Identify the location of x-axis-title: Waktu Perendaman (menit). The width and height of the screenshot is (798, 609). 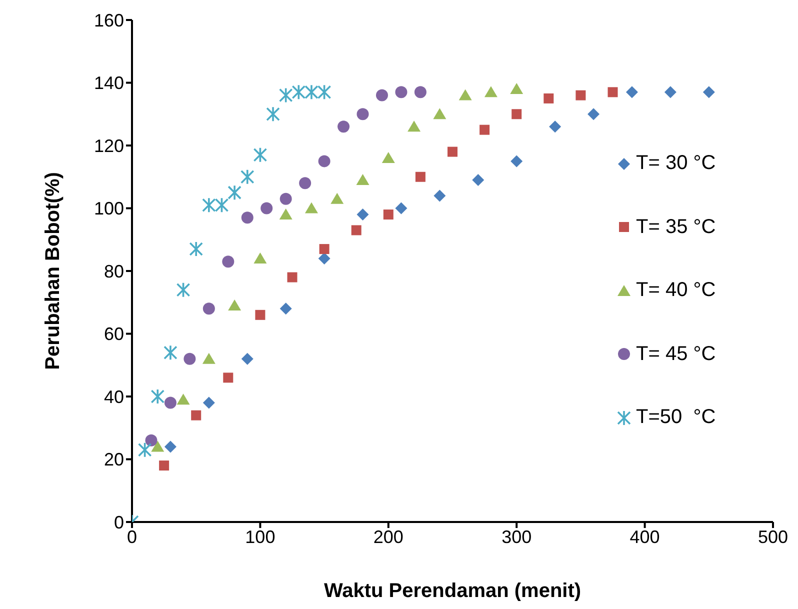
(453, 591).